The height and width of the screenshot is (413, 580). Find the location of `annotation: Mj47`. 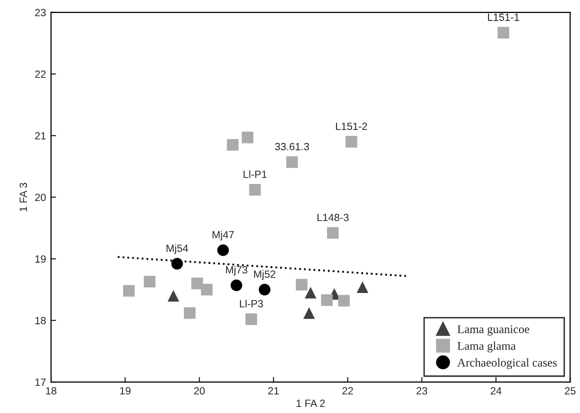

annotation: Mj47 is located at coordinates (223, 235).